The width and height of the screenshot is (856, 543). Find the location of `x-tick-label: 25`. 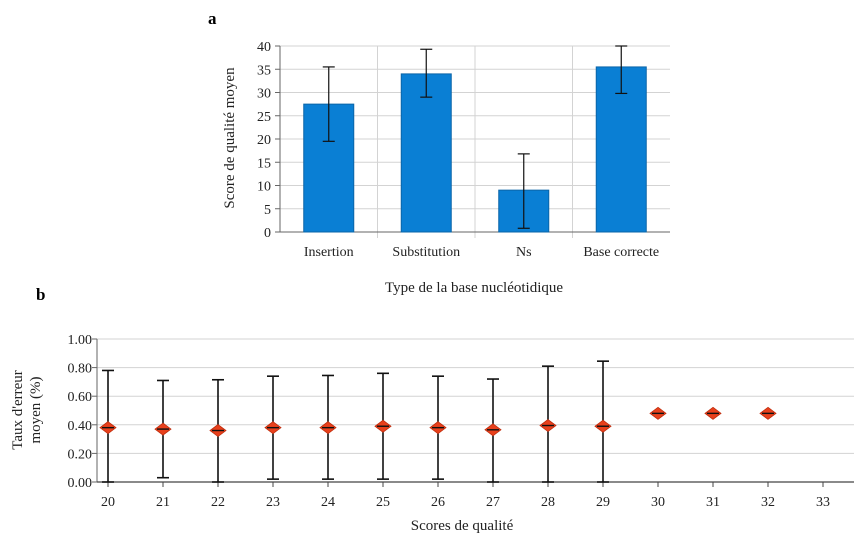

x-tick-label: 25 is located at coordinates (383, 502).